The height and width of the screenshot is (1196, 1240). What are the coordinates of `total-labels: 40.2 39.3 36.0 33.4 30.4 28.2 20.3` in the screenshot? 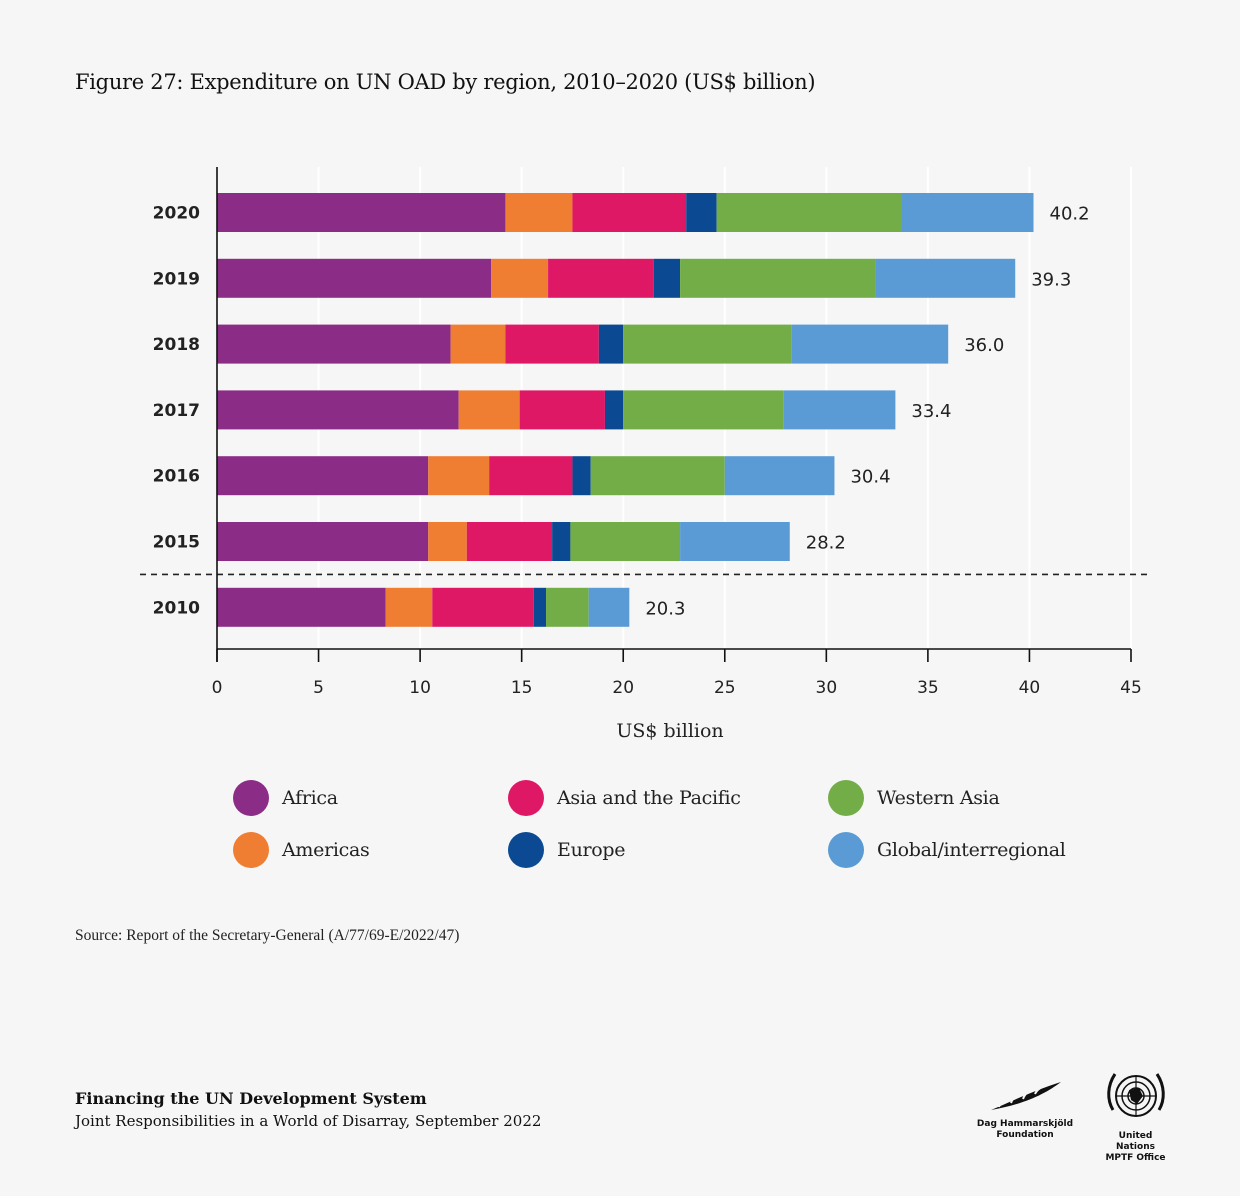 It's located at (867, 412).